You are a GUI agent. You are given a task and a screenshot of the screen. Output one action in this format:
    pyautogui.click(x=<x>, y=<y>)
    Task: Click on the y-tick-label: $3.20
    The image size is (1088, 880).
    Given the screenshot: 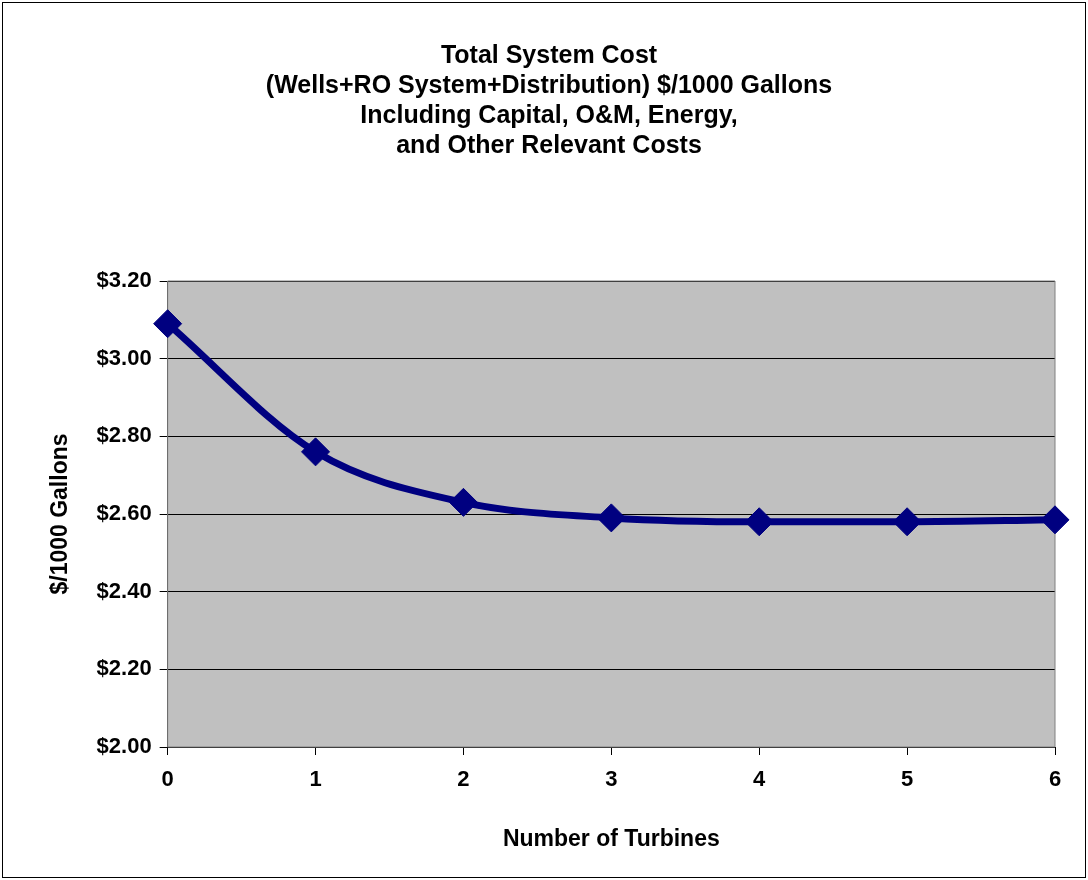 What is the action you would take?
    pyautogui.click(x=124, y=280)
    